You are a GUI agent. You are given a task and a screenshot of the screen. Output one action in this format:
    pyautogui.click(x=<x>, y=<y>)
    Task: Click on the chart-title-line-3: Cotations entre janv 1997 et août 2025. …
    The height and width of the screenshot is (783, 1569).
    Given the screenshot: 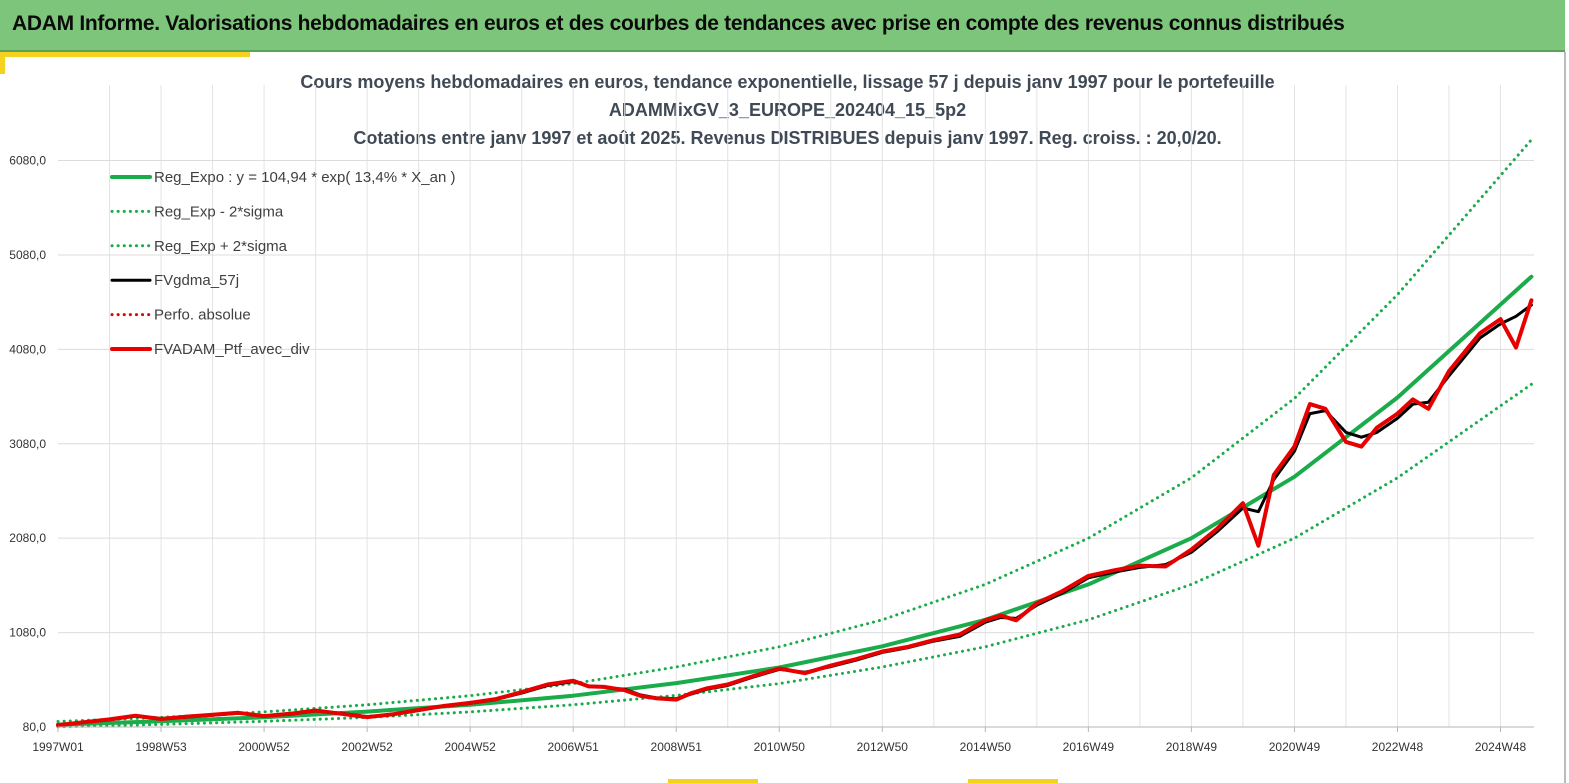 What is the action you would take?
    pyautogui.click(x=787, y=138)
    